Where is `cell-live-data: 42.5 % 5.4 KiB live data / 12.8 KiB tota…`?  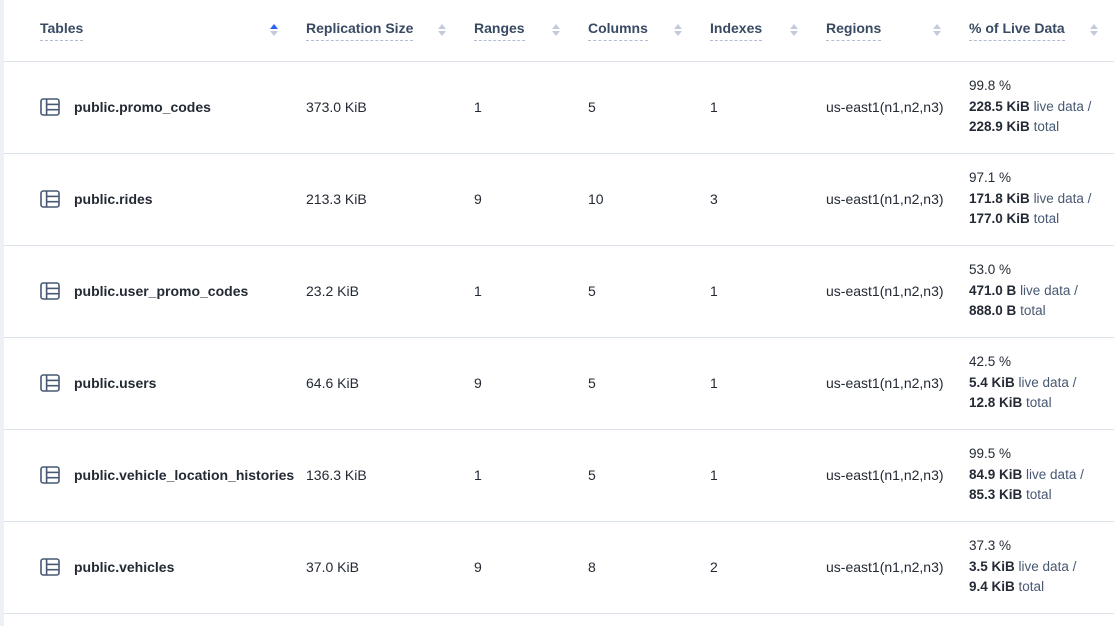
cell-live-data: 42.5 % 5.4 KiB live data / 12.8 KiB tota… is located at coordinates (1035, 383).